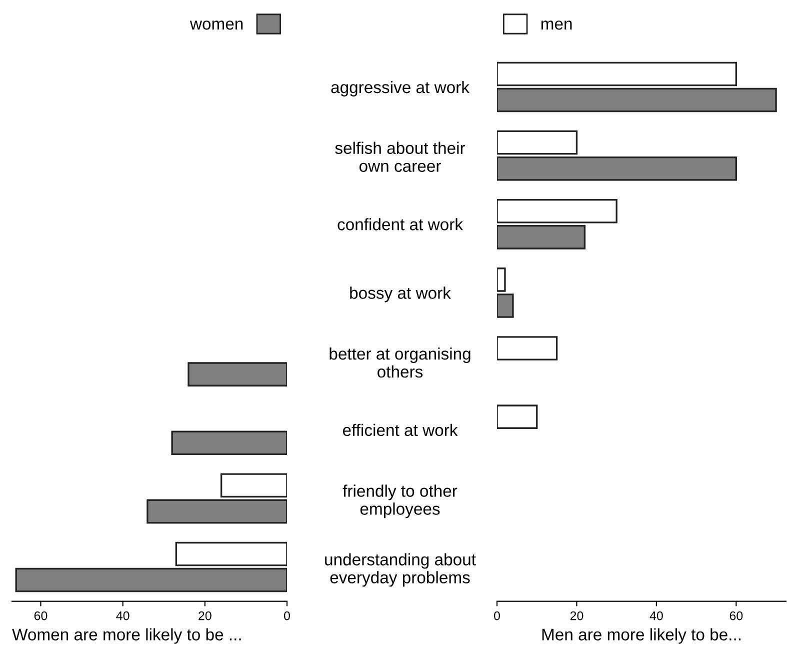 This screenshot has height=655, width=787. Describe the element at coordinates (556, 25) in the screenshot. I see `series-label: men` at that location.